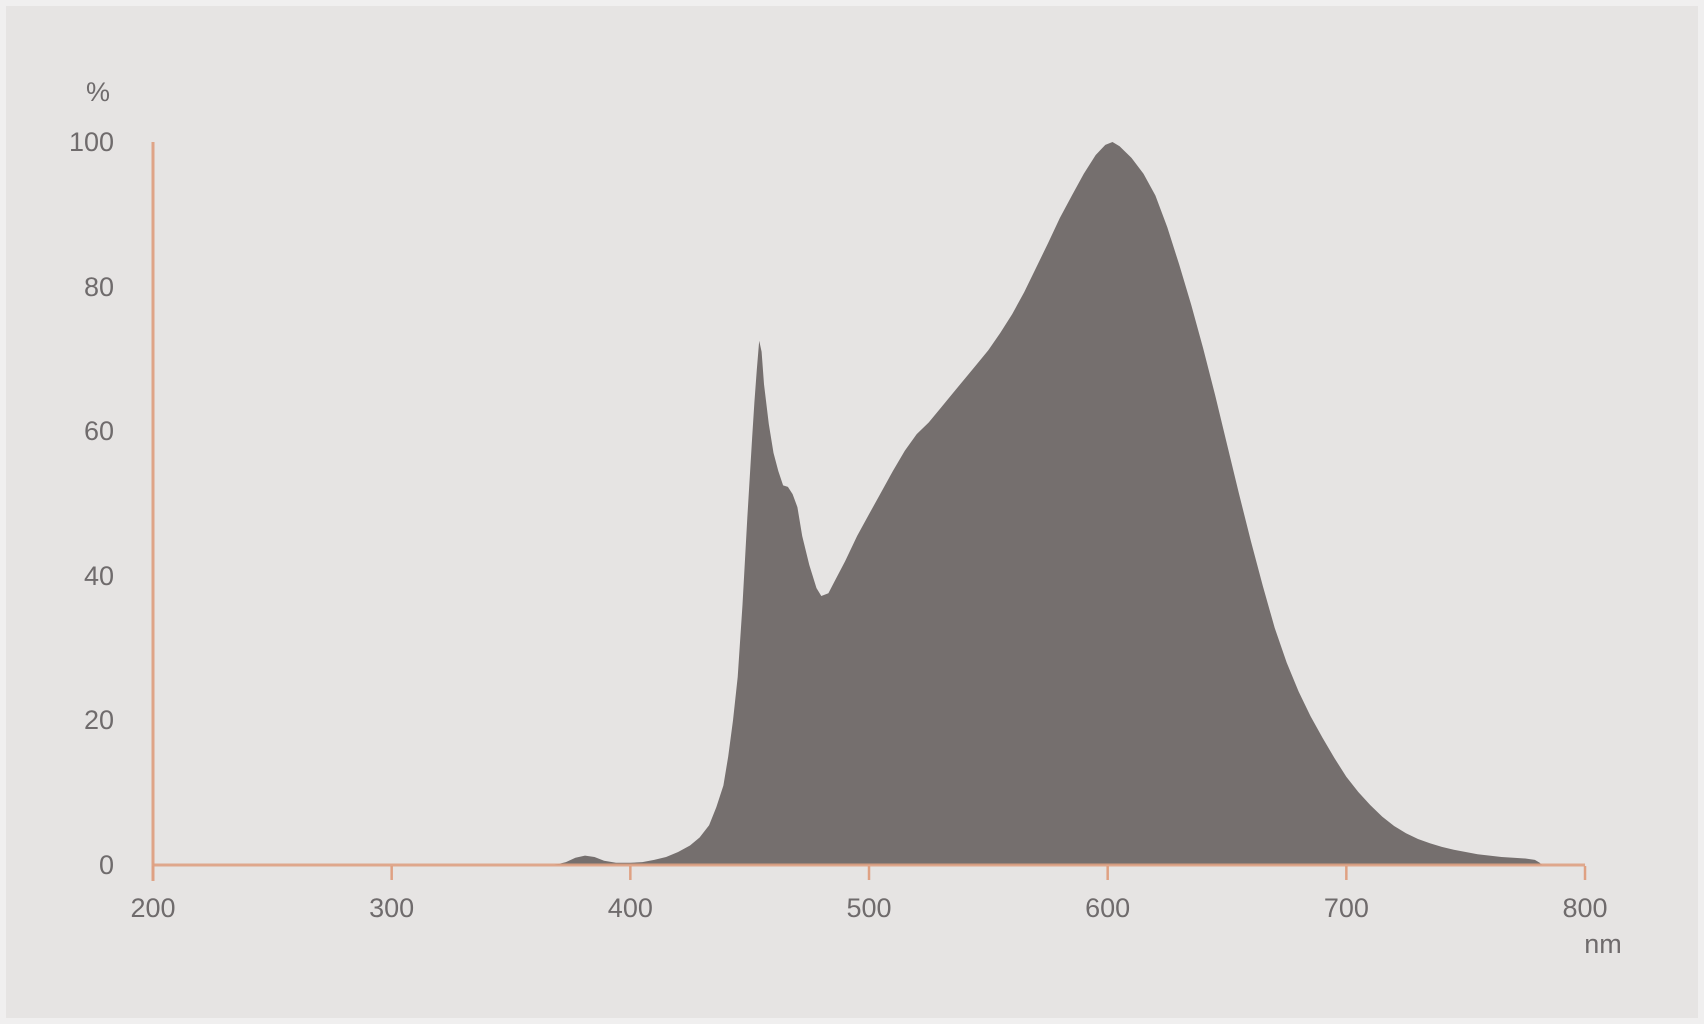  Describe the element at coordinates (1603, 944) in the screenshot. I see `x-axis-unit-label: nm` at that location.